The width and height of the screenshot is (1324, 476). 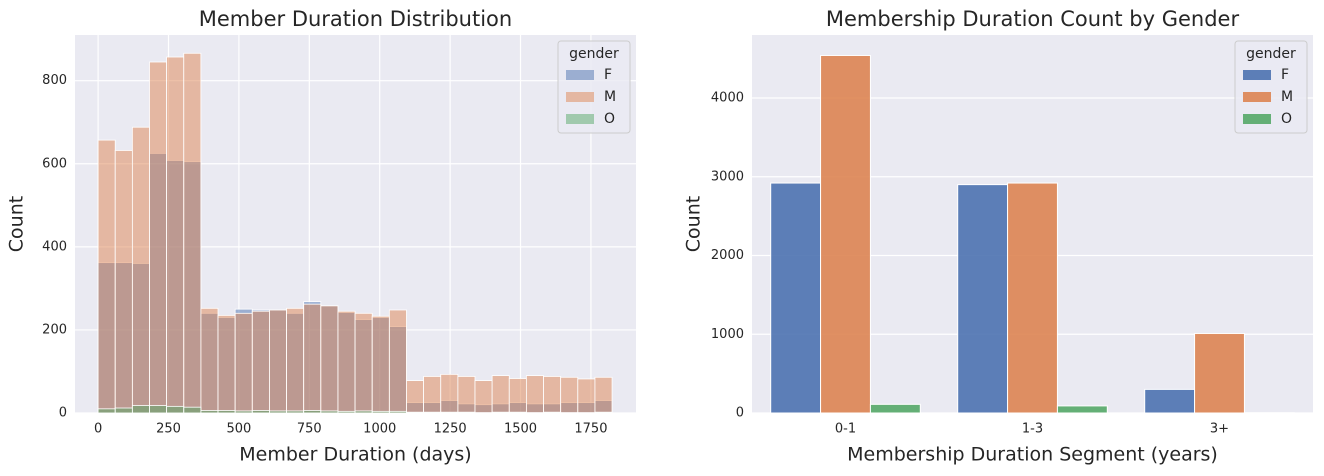 What do you see at coordinates (594, 87) in the screenshot?
I see `legend-box` at bounding box center [594, 87].